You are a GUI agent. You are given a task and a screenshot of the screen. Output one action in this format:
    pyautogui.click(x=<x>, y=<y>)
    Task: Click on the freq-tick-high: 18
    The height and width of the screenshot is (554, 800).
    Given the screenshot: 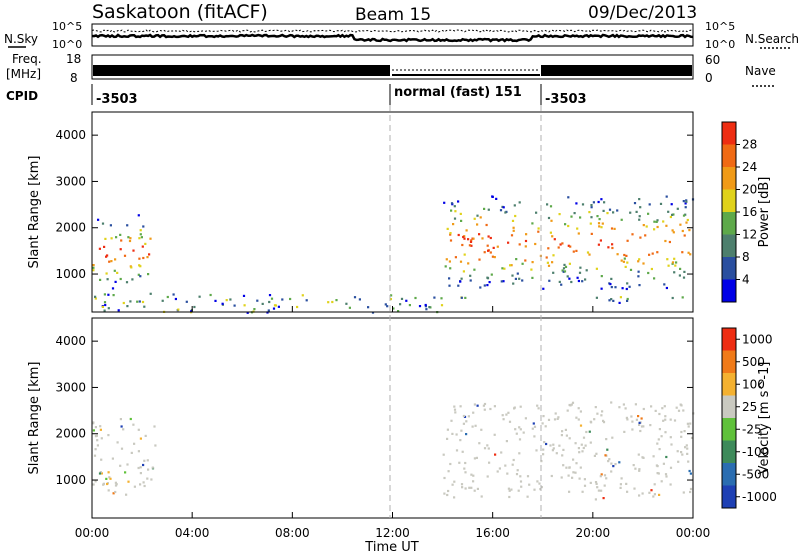 What is the action you would take?
    pyautogui.click(x=73, y=59)
    